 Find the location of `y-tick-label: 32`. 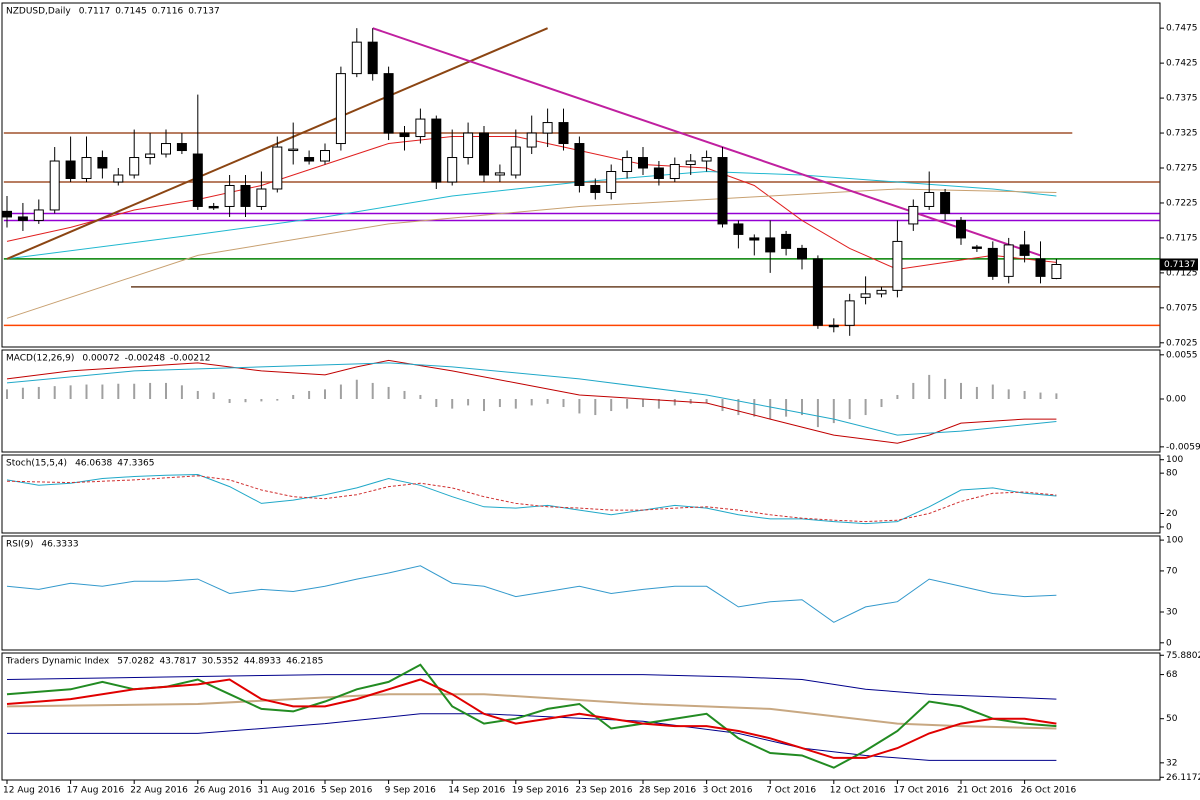

y-tick-label: 32 is located at coordinates (1171, 763).